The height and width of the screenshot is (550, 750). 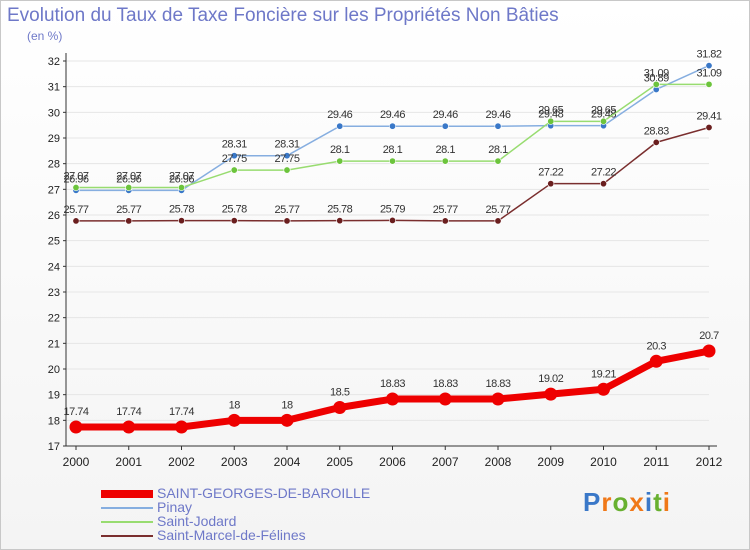 What do you see at coordinates (54, 216) in the screenshot?
I see `y-tick-label: 26` at bounding box center [54, 216].